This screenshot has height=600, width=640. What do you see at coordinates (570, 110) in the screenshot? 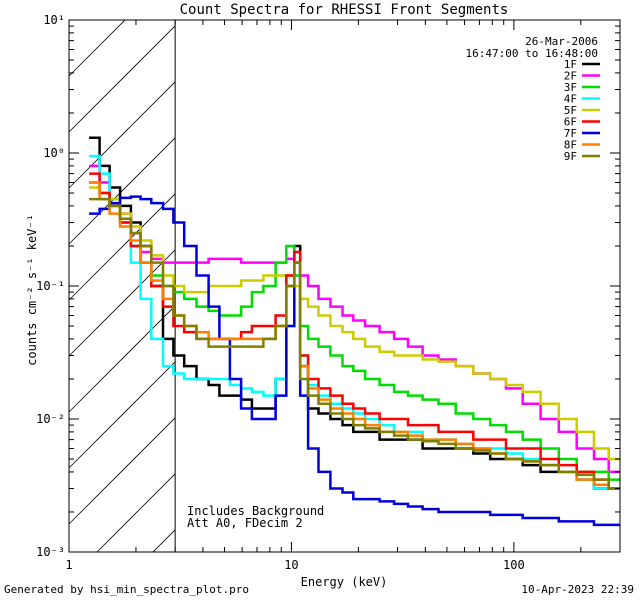
I see `legend-label-5F: 5F` at bounding box center [570, 110].